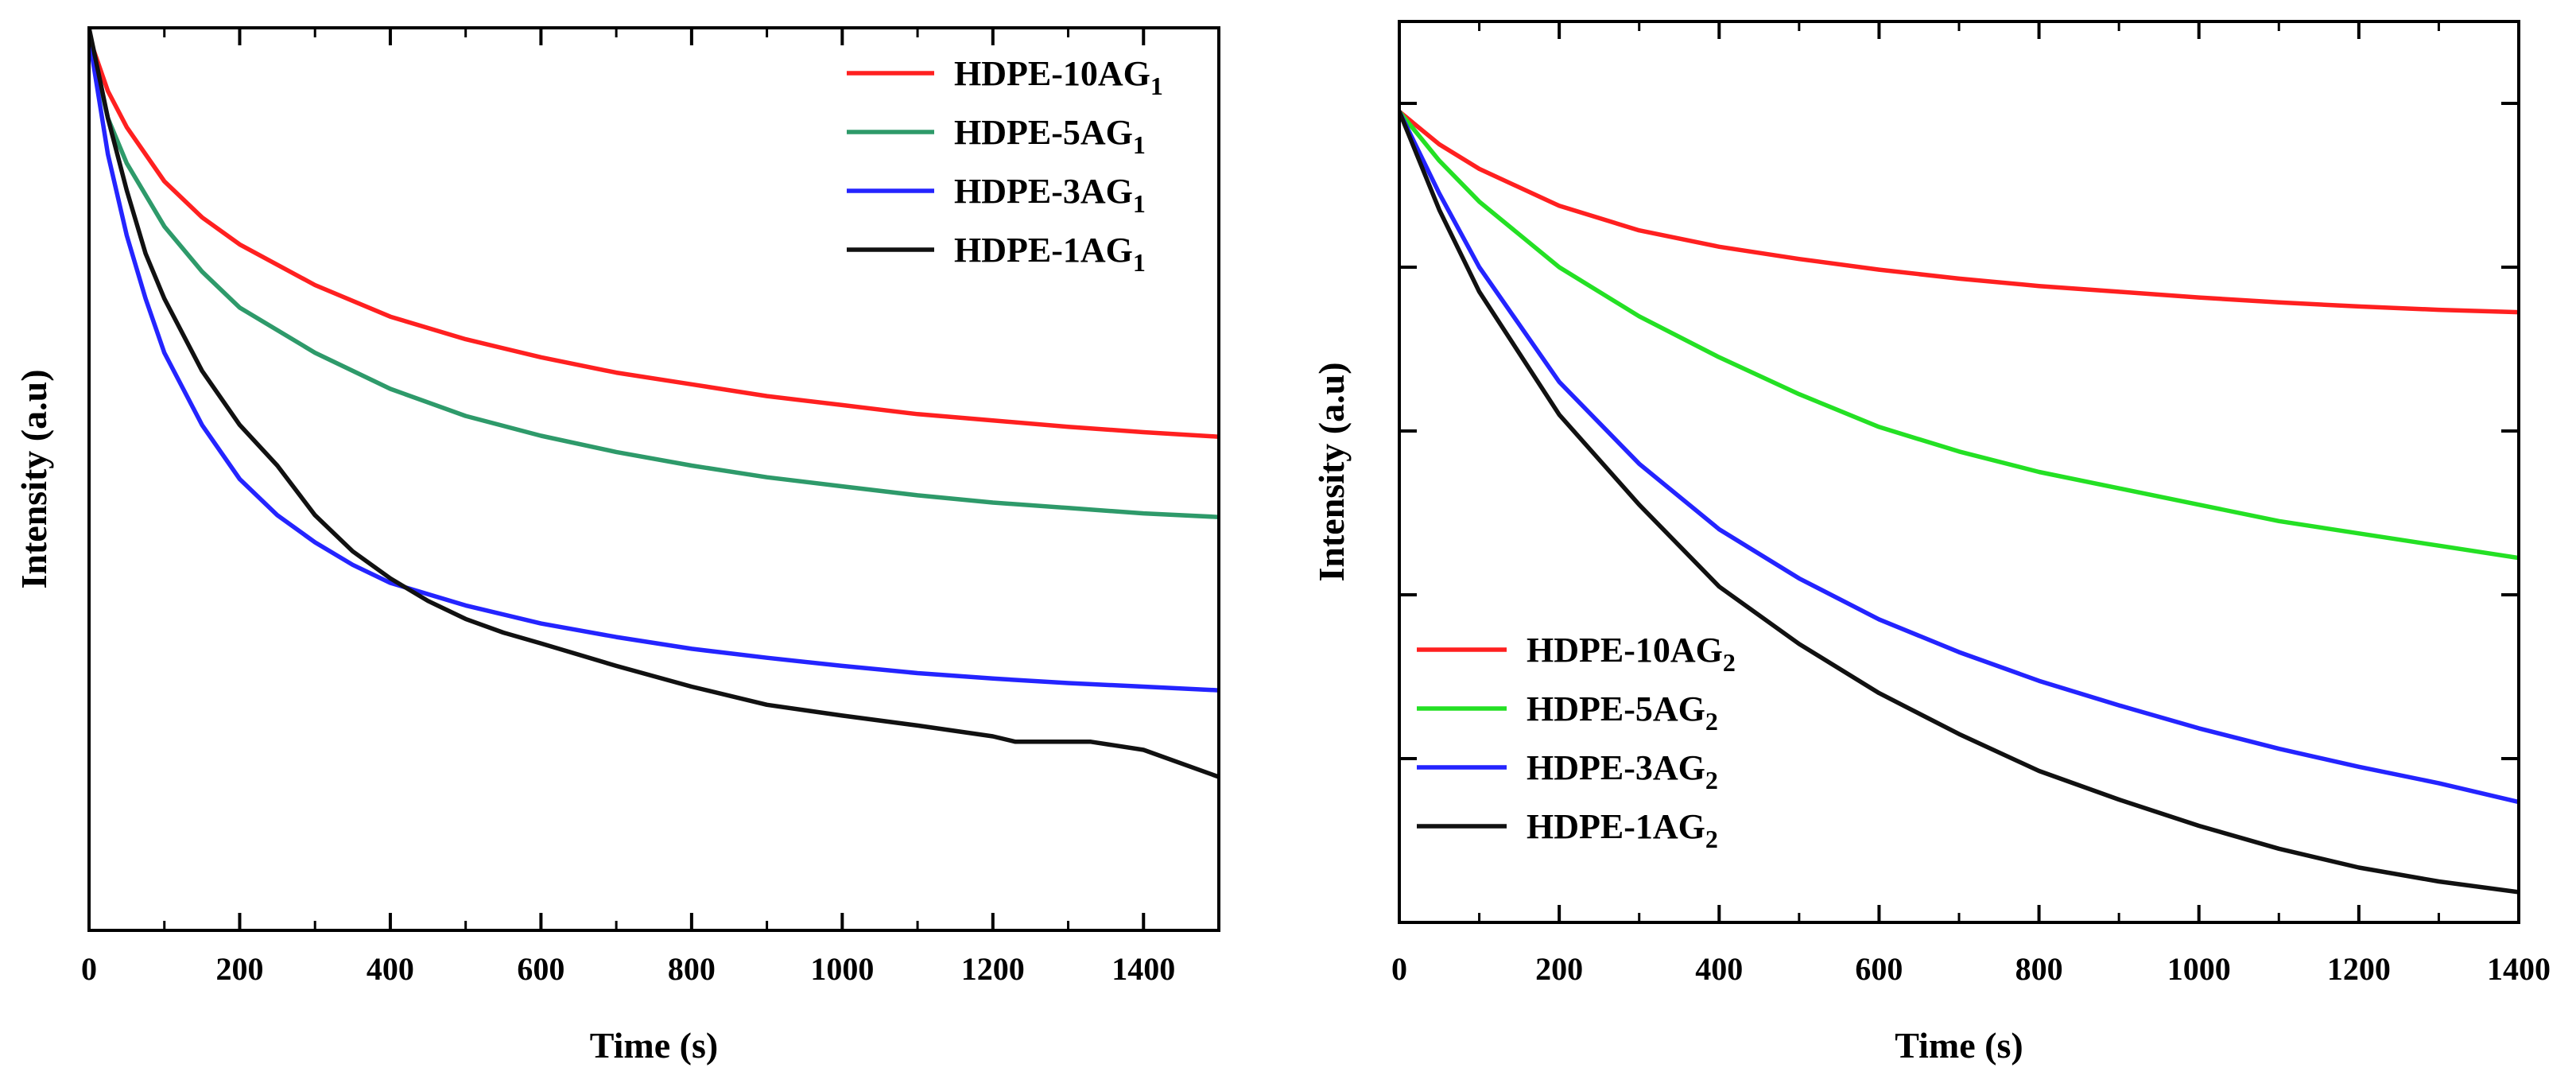 The height and width of the screenshot is (1091, 2576). What do you see at coordinates (1622, 830) in the screenshot?
I see `legend-label: HDPE-1AG2` at bounding box center [1622, 830].